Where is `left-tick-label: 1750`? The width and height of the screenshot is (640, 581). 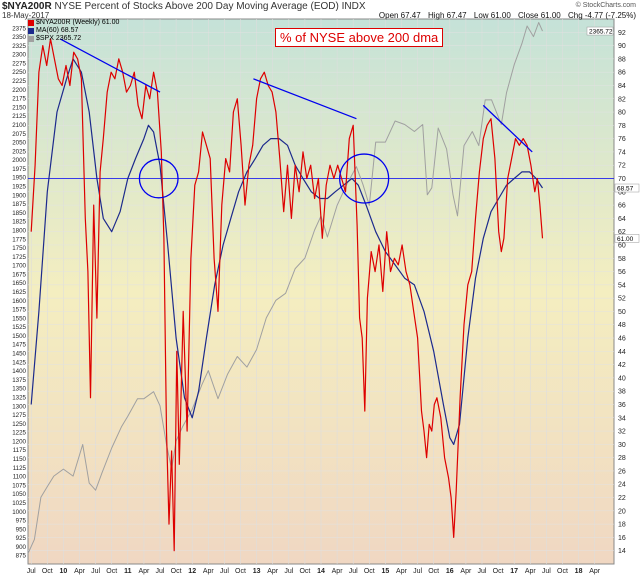 left-tick-label: 1750 is located at coordinates (19, 248).